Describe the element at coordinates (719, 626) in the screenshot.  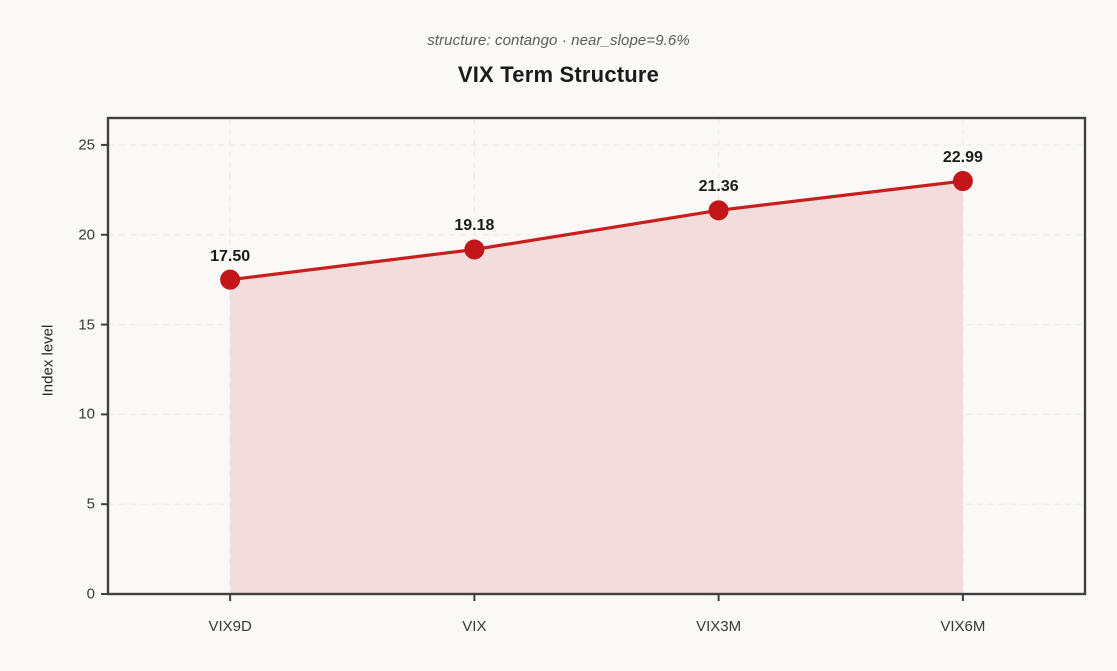
I see `x-tick-label: VIX3M` at that location.